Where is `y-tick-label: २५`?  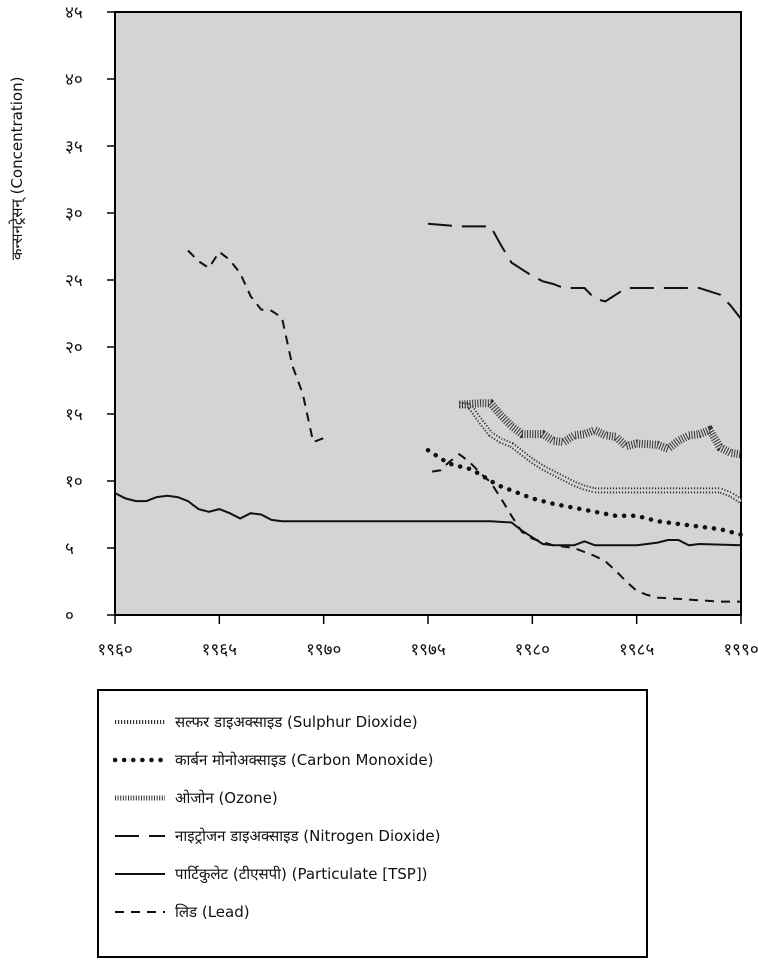 y-tick-label: २५ is located at coordinates (74, 281).